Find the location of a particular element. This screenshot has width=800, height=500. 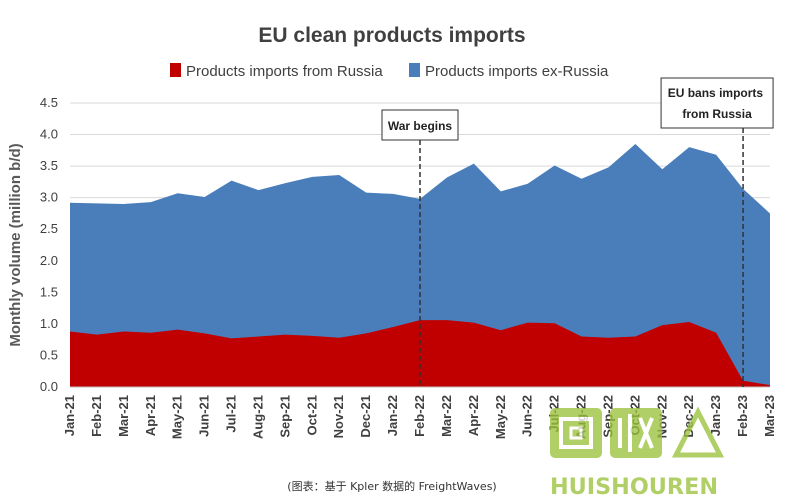

watermark-center-square-icon is located at coordinates (576, 433).